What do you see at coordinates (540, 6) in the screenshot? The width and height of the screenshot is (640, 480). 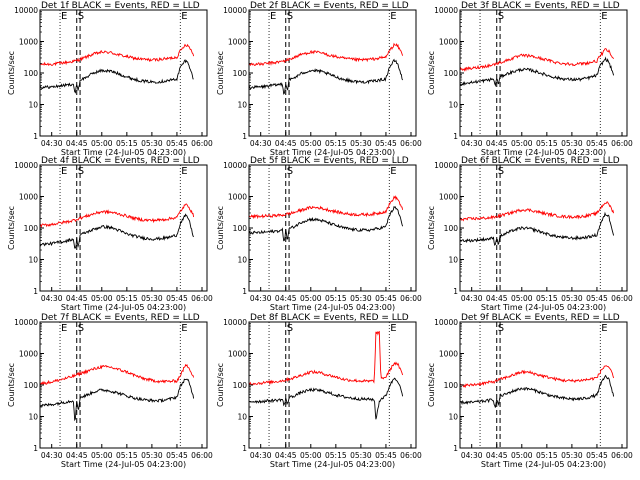 I see `panel-title: Det 3f BLACK = Events, RED = LLD` at bounding box center [540, 6].